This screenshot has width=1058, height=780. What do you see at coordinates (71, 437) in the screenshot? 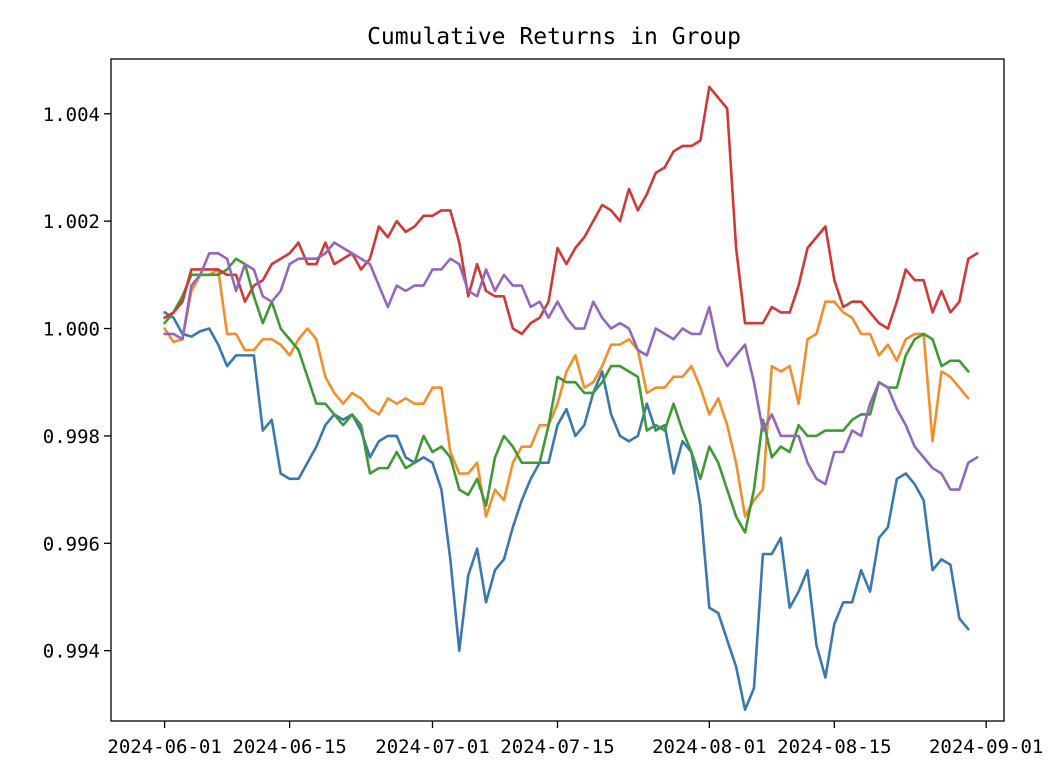
I see `y-tick-label: 0.998` at bounding box center [71, 437].